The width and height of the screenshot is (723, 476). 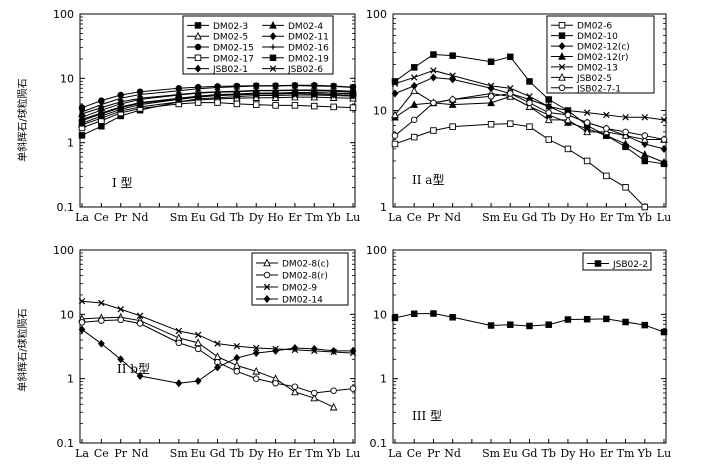 I want to click on y-axis-label: 单斜辉石/球粒陨石, so click(x=22, y=349).